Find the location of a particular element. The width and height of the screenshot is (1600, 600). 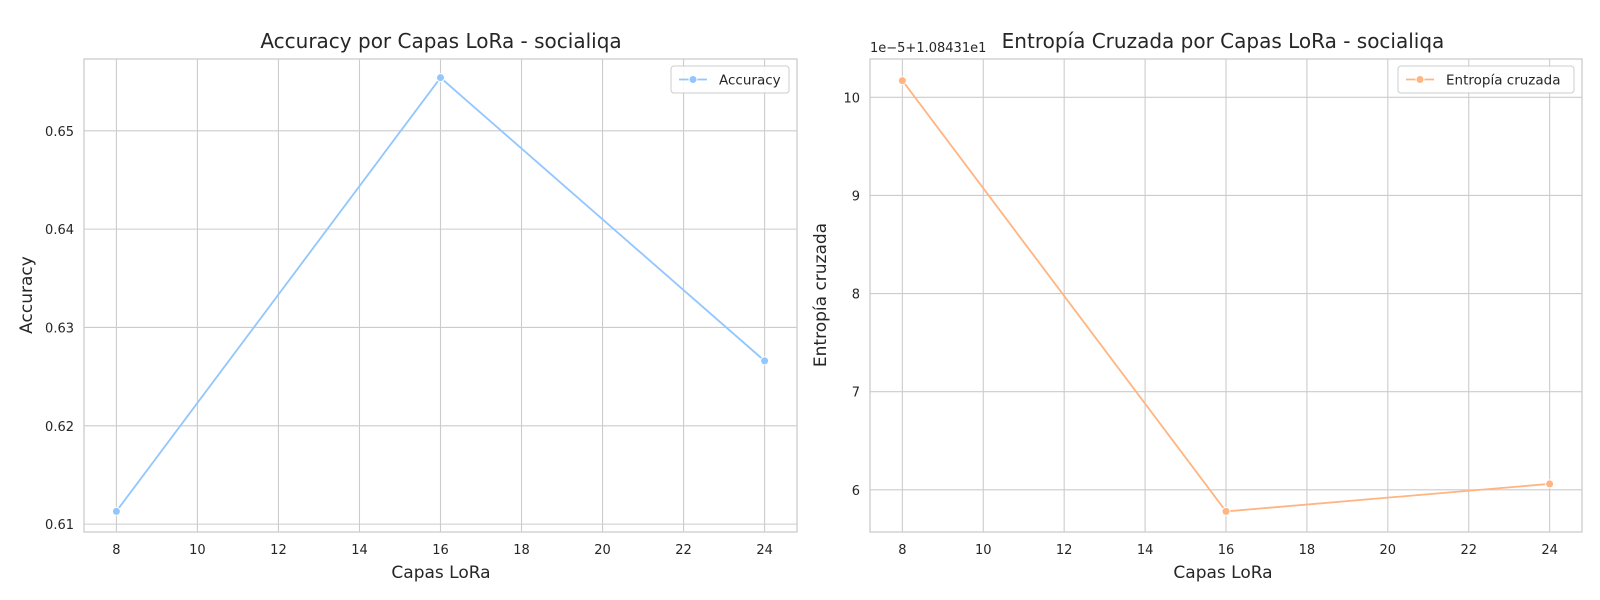

legend: Accuracy is located at coordinates (730, 79).